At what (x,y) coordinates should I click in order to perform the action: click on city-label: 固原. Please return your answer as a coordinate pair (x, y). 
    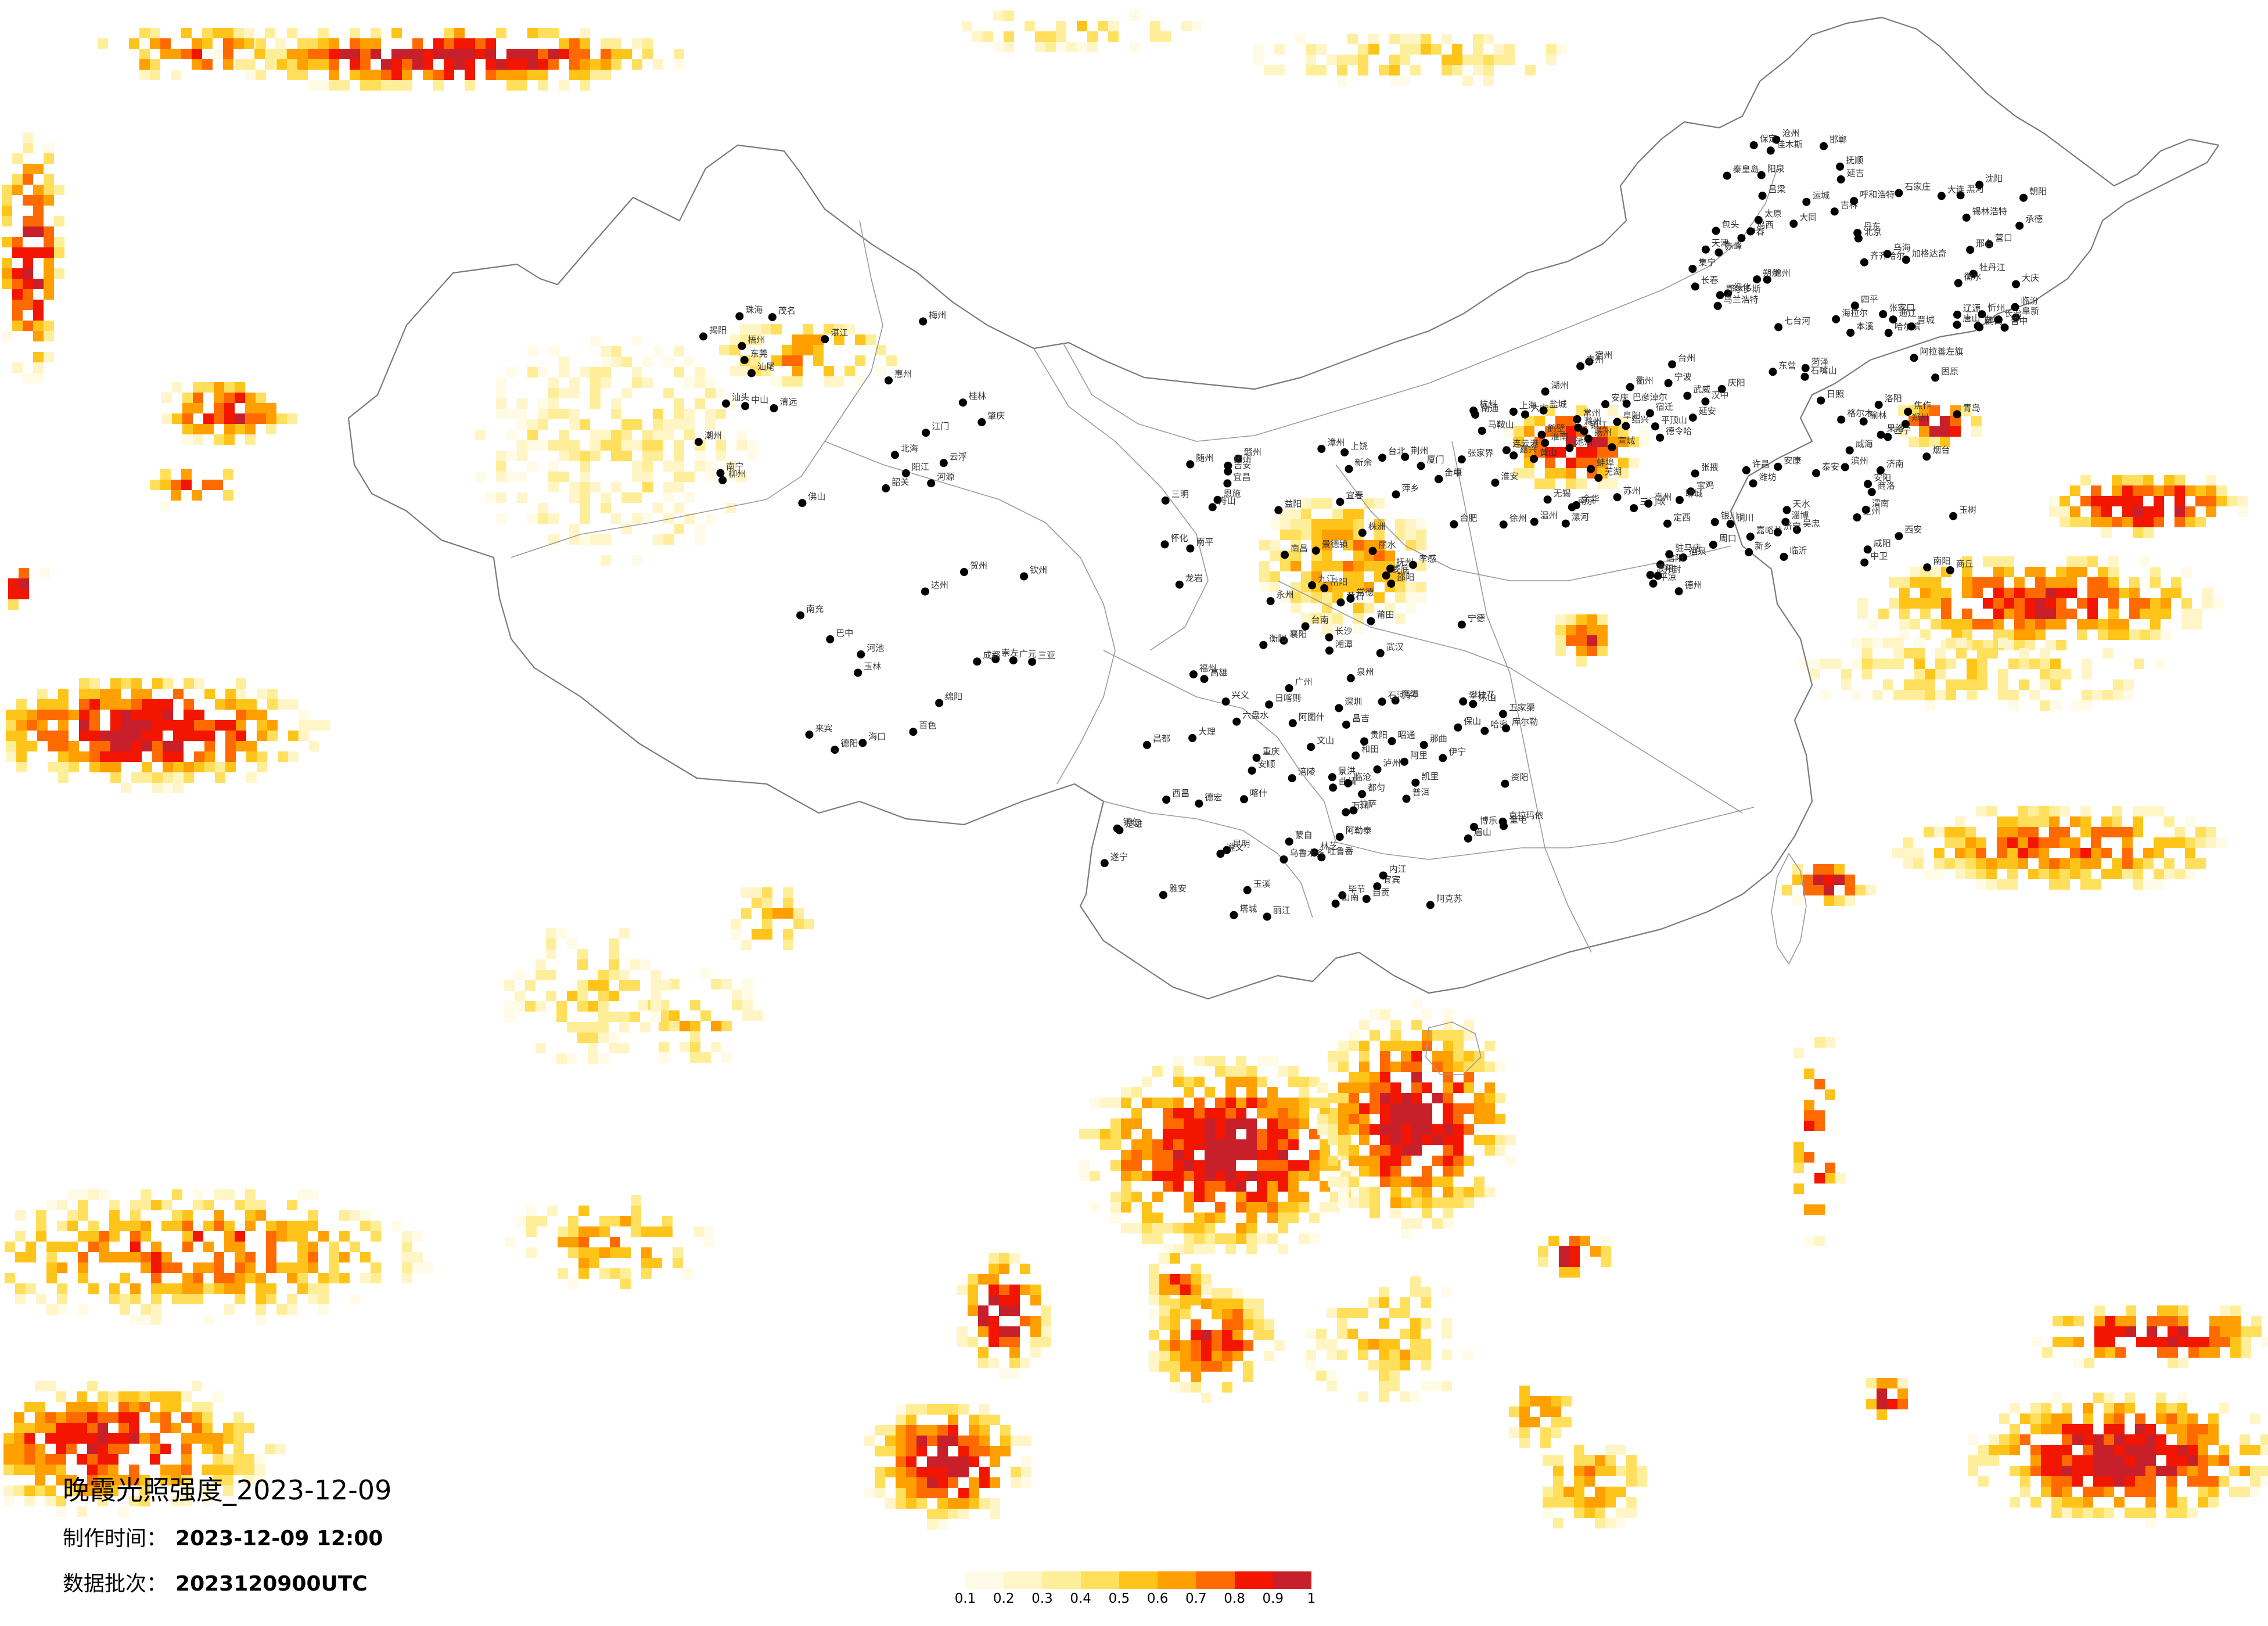
    Looking at the image, I should click on (1949, 371).